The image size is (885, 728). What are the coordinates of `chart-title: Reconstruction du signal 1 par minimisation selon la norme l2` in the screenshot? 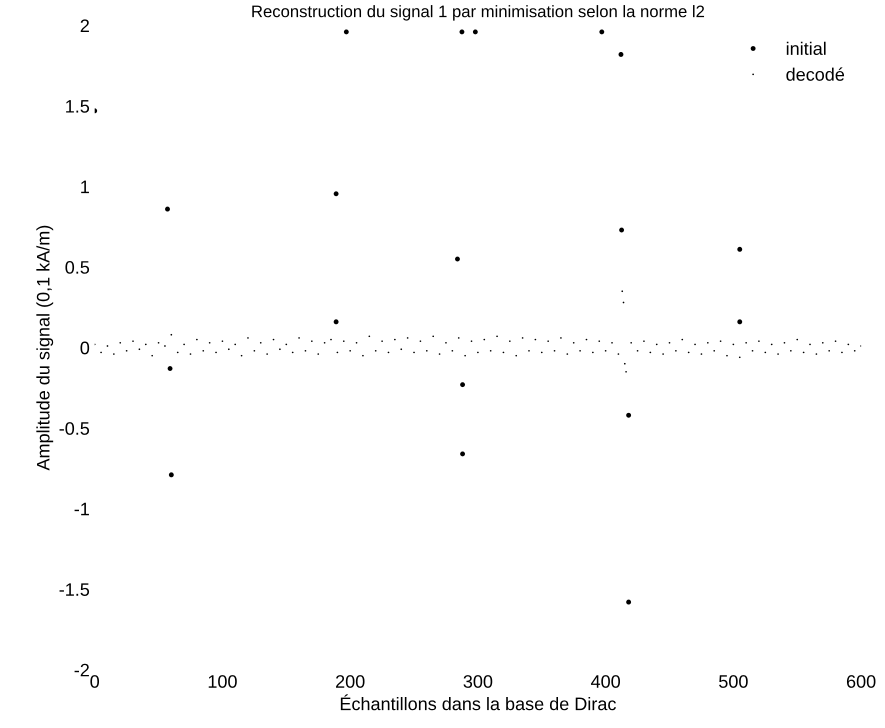 It's located at (478, 13).